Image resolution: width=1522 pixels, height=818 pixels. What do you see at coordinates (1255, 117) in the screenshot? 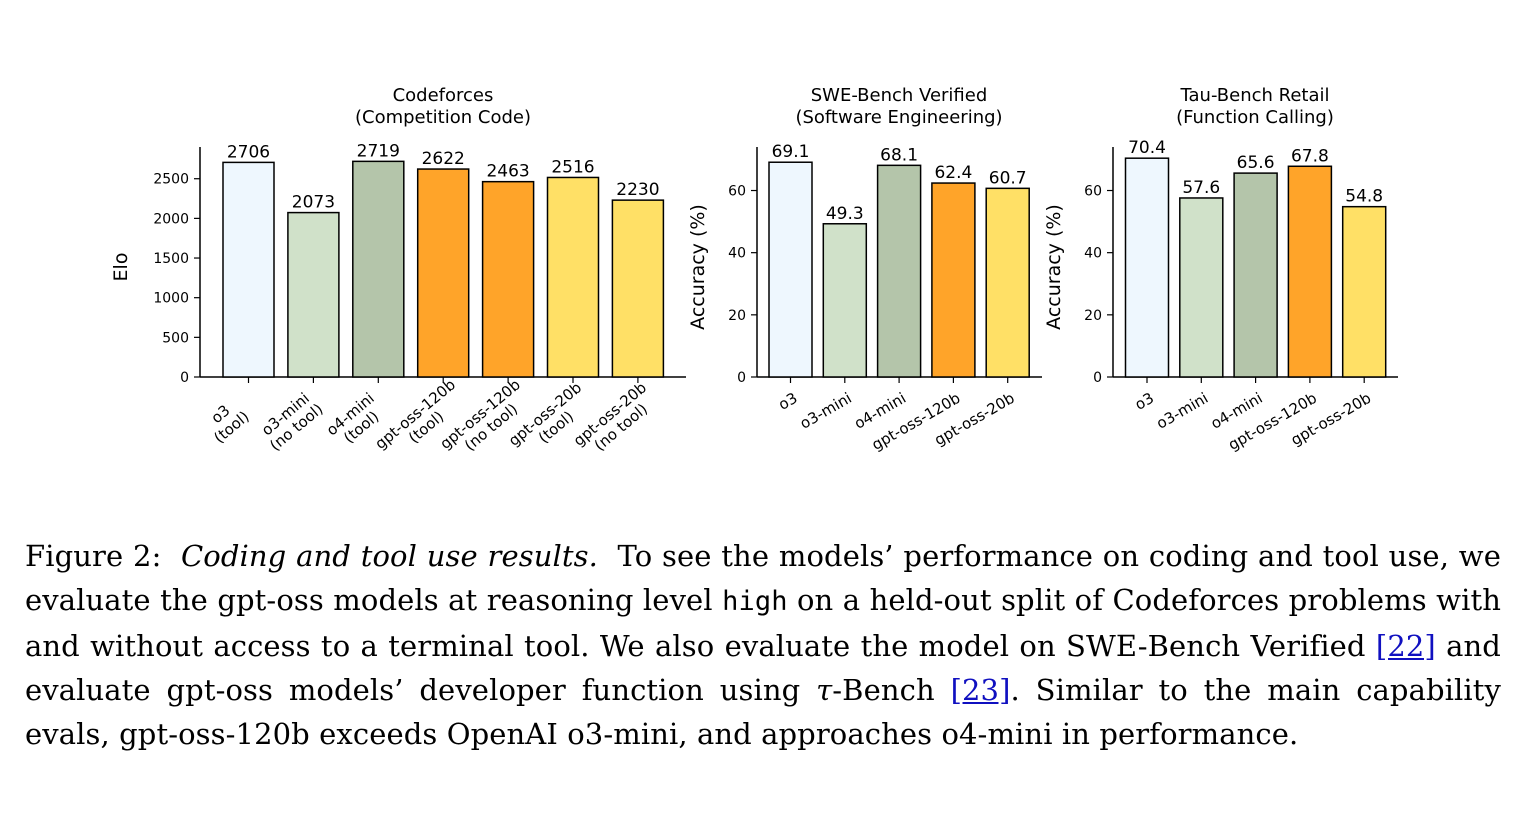
I see `chart-title-line: (Function Calling)` at bounding box center [1255, 117].